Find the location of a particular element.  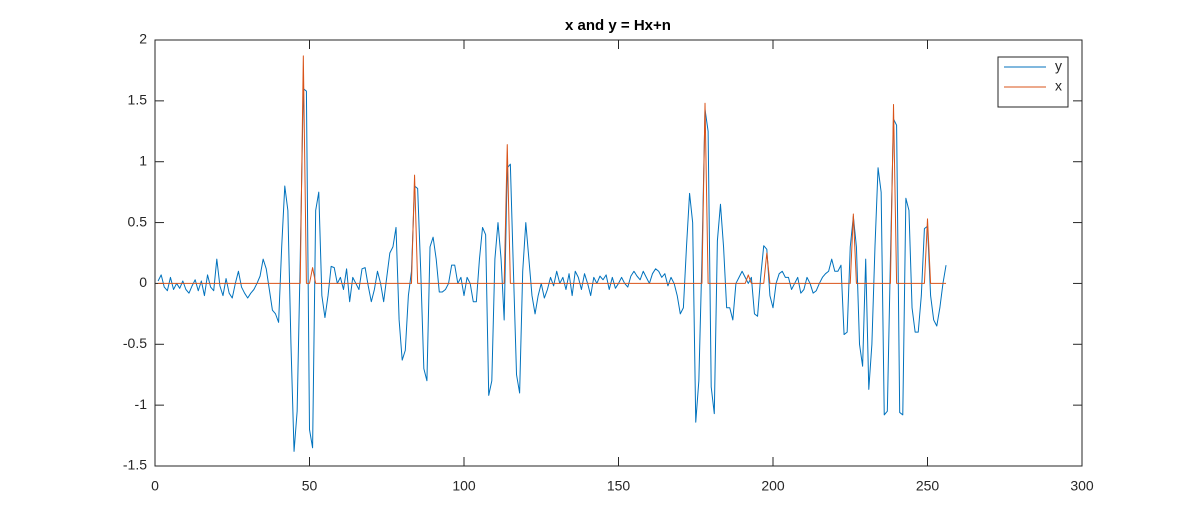

x-tick-label: 300 is located at coordinates (1082, 486).